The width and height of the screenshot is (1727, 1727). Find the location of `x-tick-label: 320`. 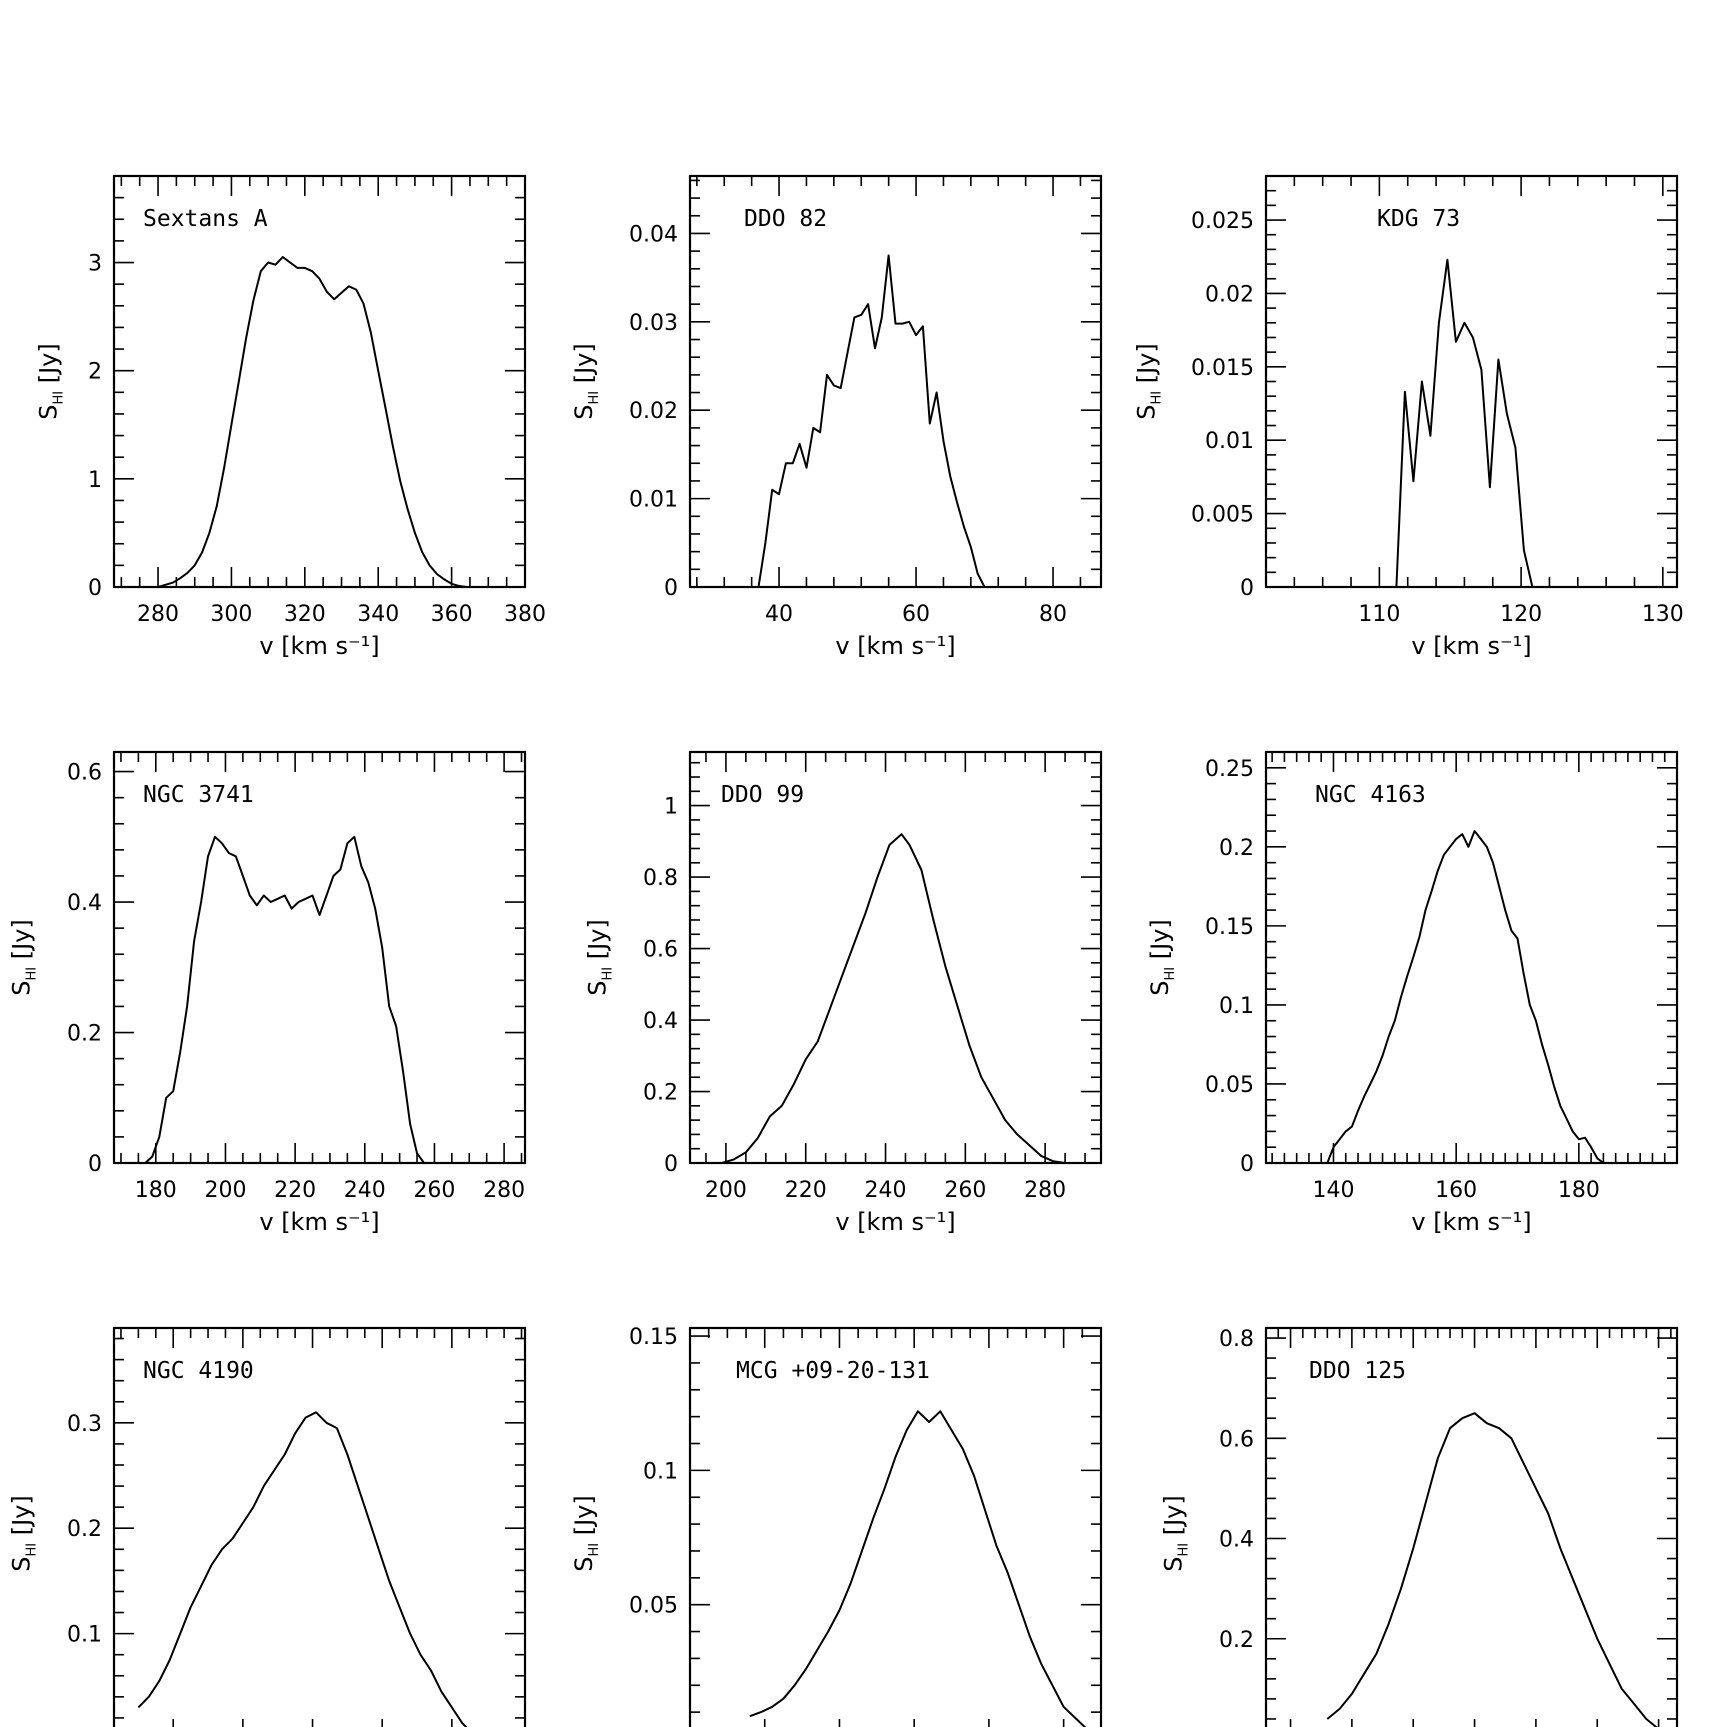

x-tick-label: 320 is located at coordinates (305, 614).